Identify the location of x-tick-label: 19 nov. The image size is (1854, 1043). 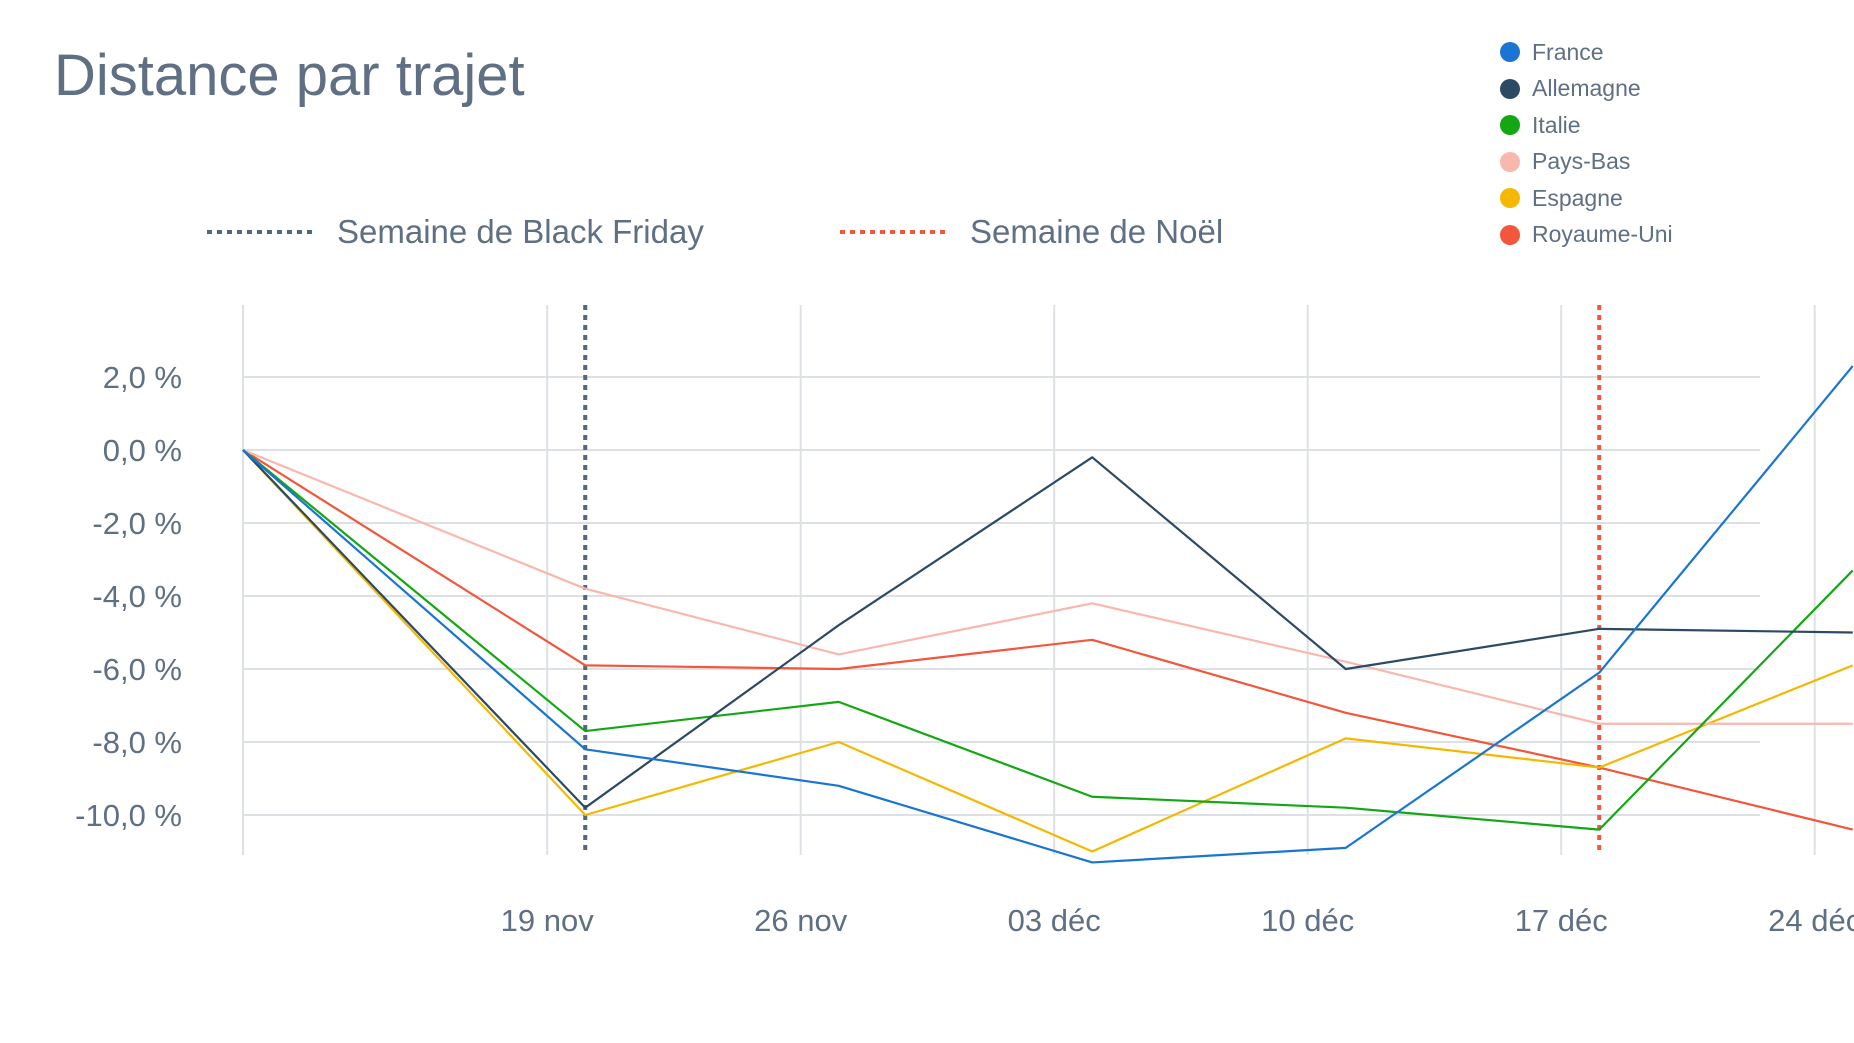
(548, 920).